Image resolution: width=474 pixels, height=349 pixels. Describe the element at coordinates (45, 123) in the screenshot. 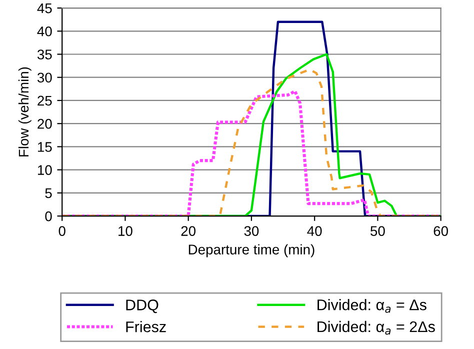

I see `y-tick-label: 20` at that location.